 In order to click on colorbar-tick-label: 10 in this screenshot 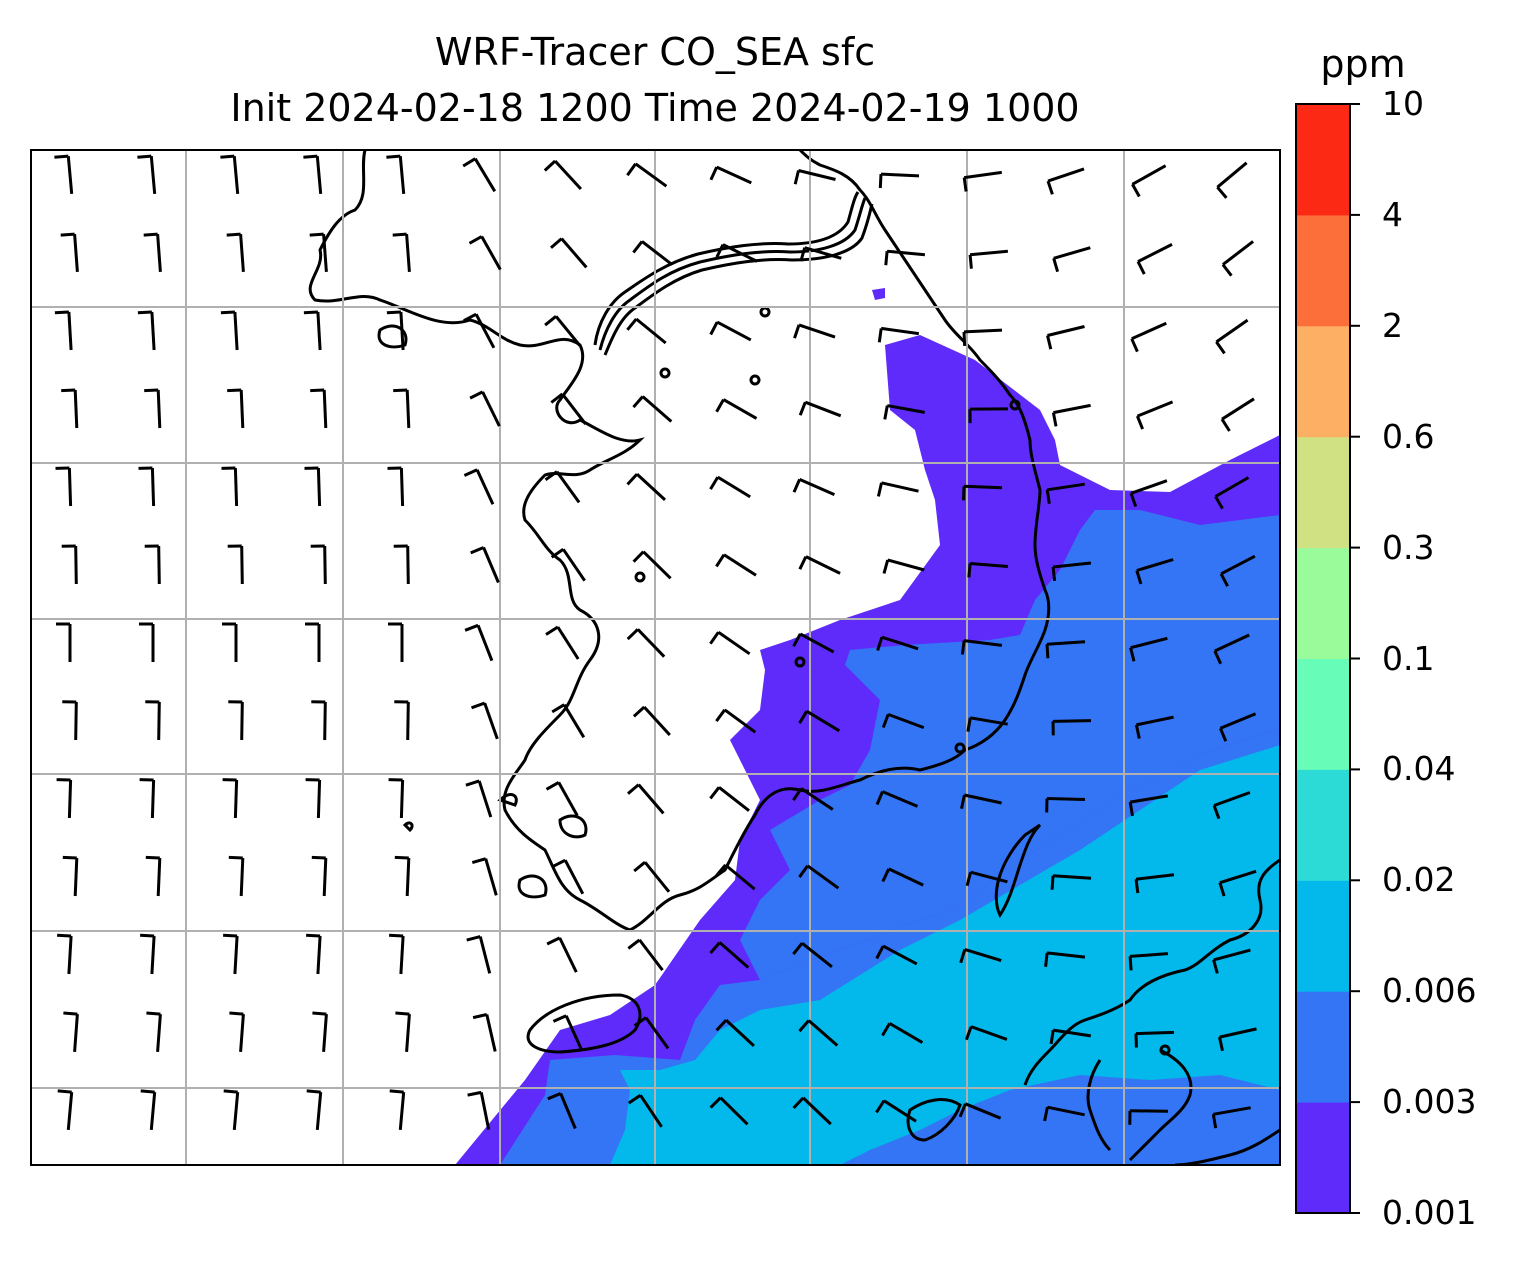, I will do `click(1403, 103)`.